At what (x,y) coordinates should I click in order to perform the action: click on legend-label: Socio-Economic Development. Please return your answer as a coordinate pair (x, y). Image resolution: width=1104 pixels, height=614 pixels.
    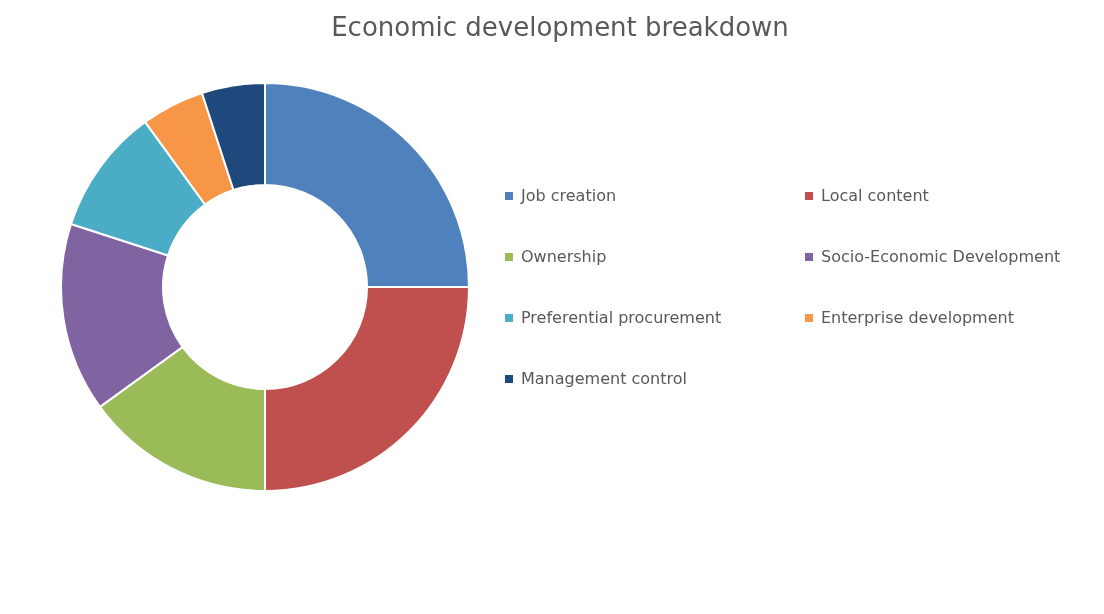
    Looking at the image, I should click on (941, 256).